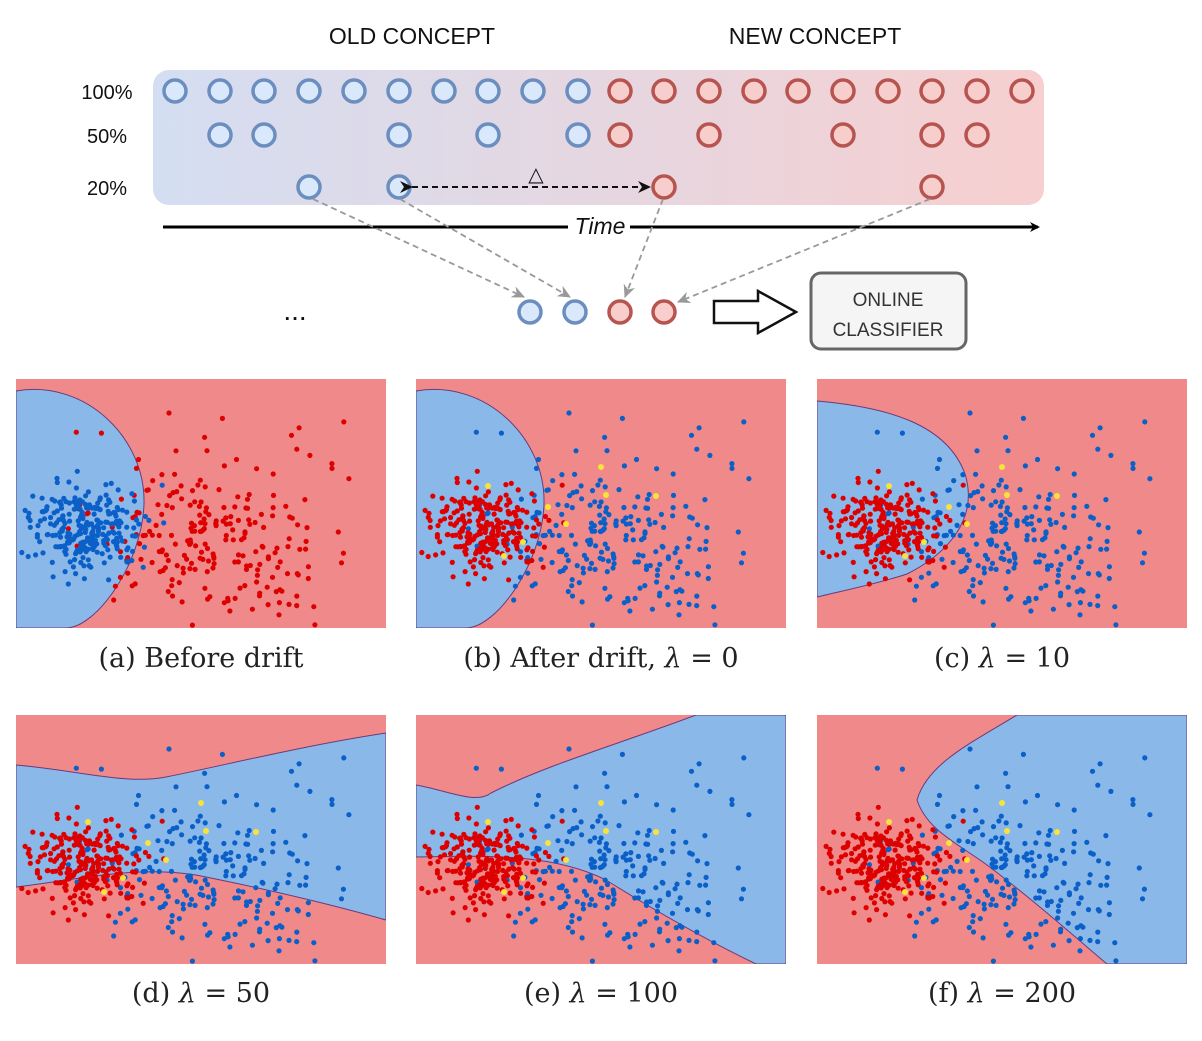 Image resolution: width=1202 pixels, height=1041 pixels. What do you see at coordinates (598, 139) in the screenshot?
I see `data-batch-circles` at bounding box center [598, 139].